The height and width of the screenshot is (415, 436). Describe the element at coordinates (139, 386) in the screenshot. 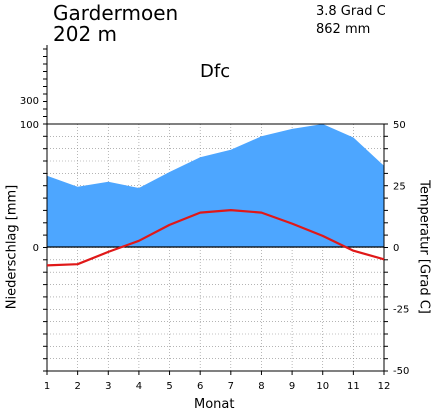

I see `x-tick-label: 4` at that location.